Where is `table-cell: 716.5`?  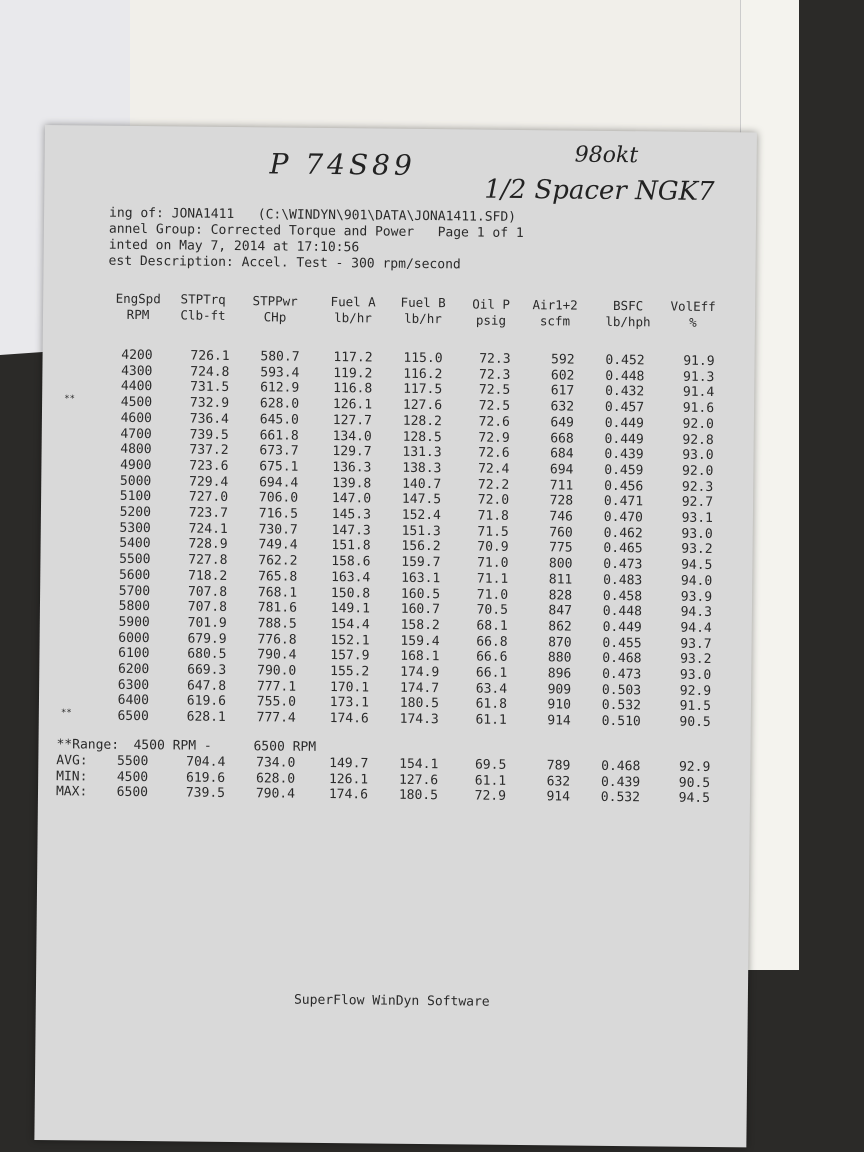
table-cell: 716.5 is located at coordinates (278, 514).